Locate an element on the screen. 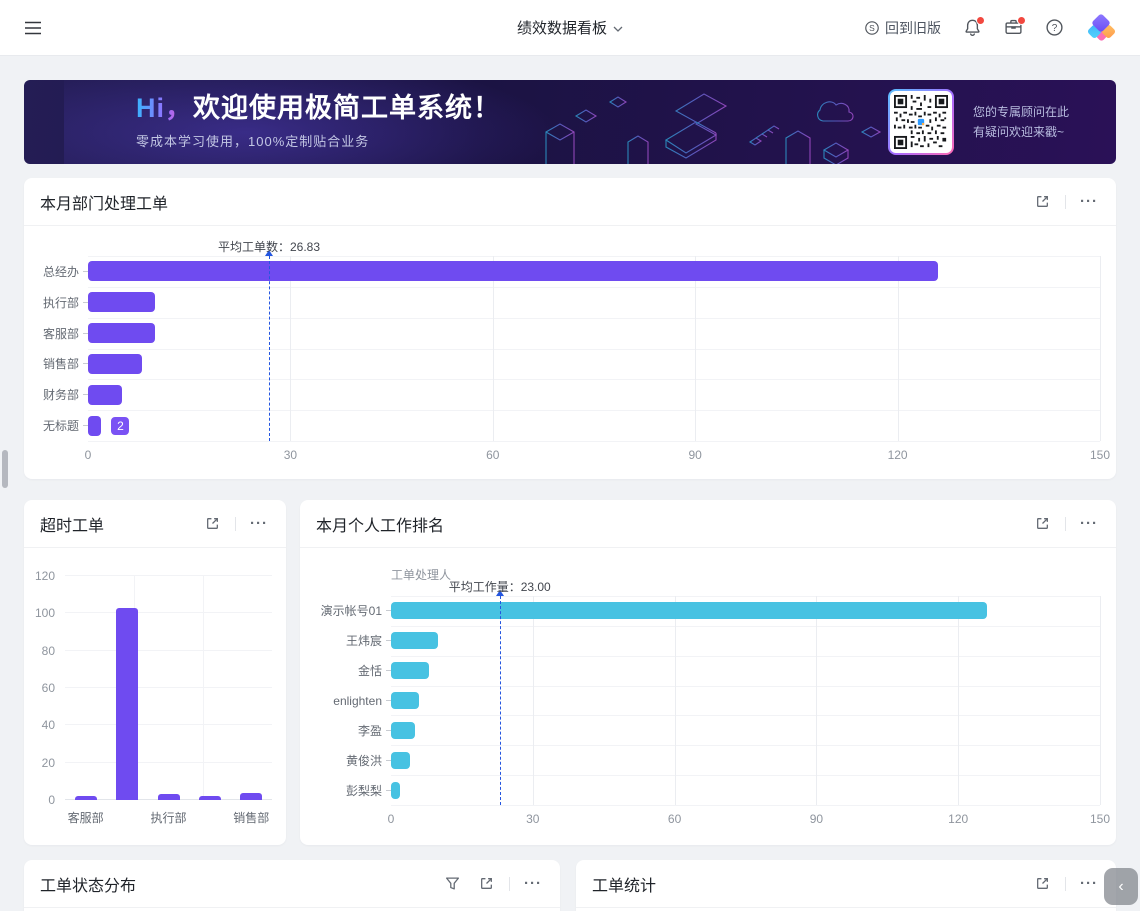 This screenshot has height=911, width=1140. help-icon: ? is located at coordinates (1054, 27).